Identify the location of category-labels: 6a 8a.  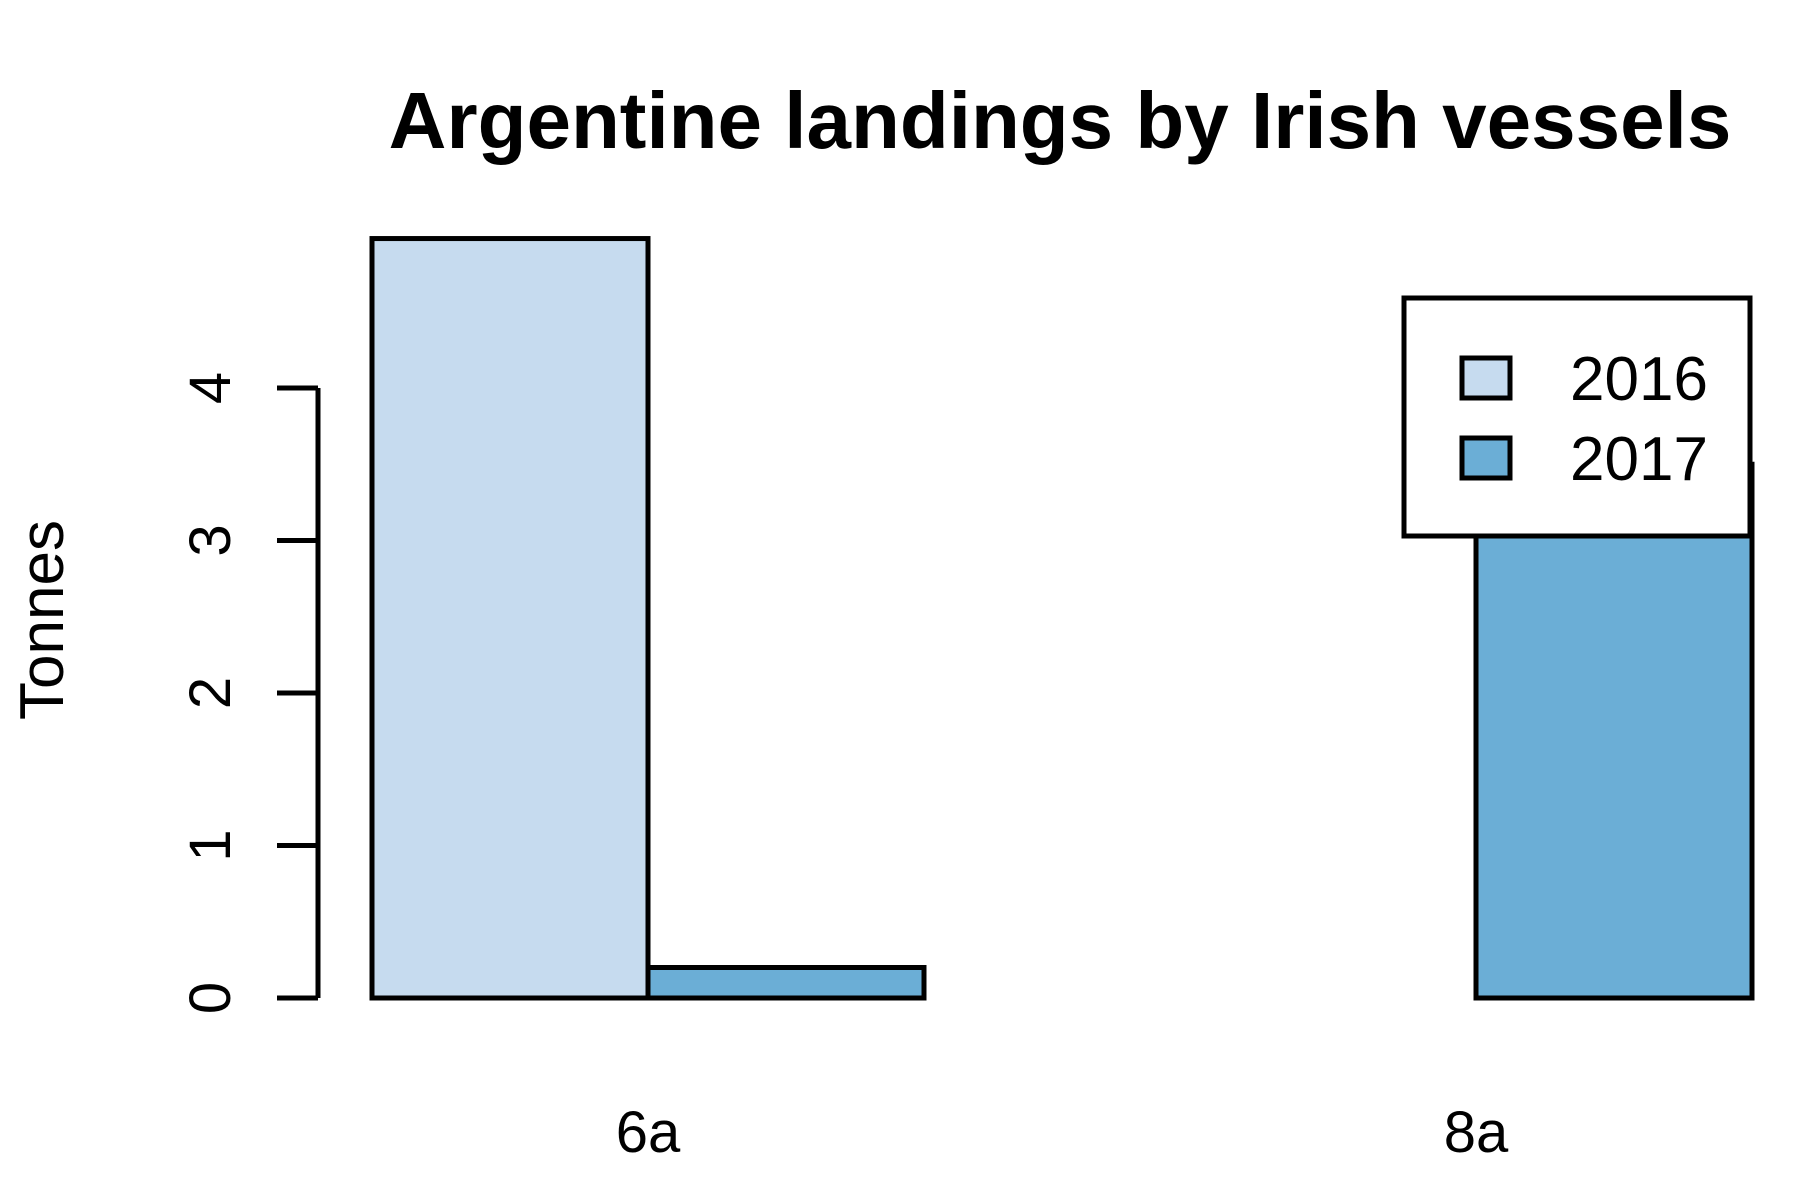
(1062, 1132).